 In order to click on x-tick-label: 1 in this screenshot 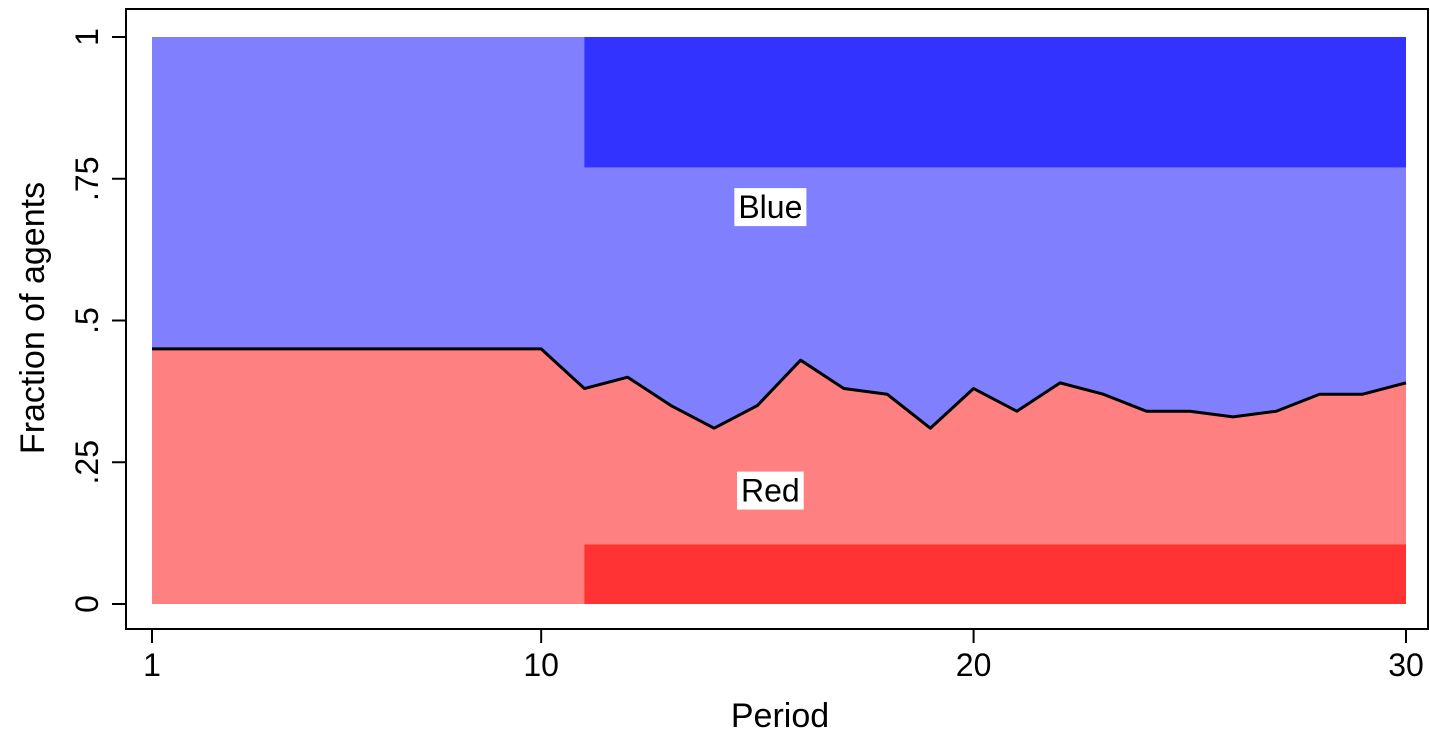, I will do `click(152, 665)`.